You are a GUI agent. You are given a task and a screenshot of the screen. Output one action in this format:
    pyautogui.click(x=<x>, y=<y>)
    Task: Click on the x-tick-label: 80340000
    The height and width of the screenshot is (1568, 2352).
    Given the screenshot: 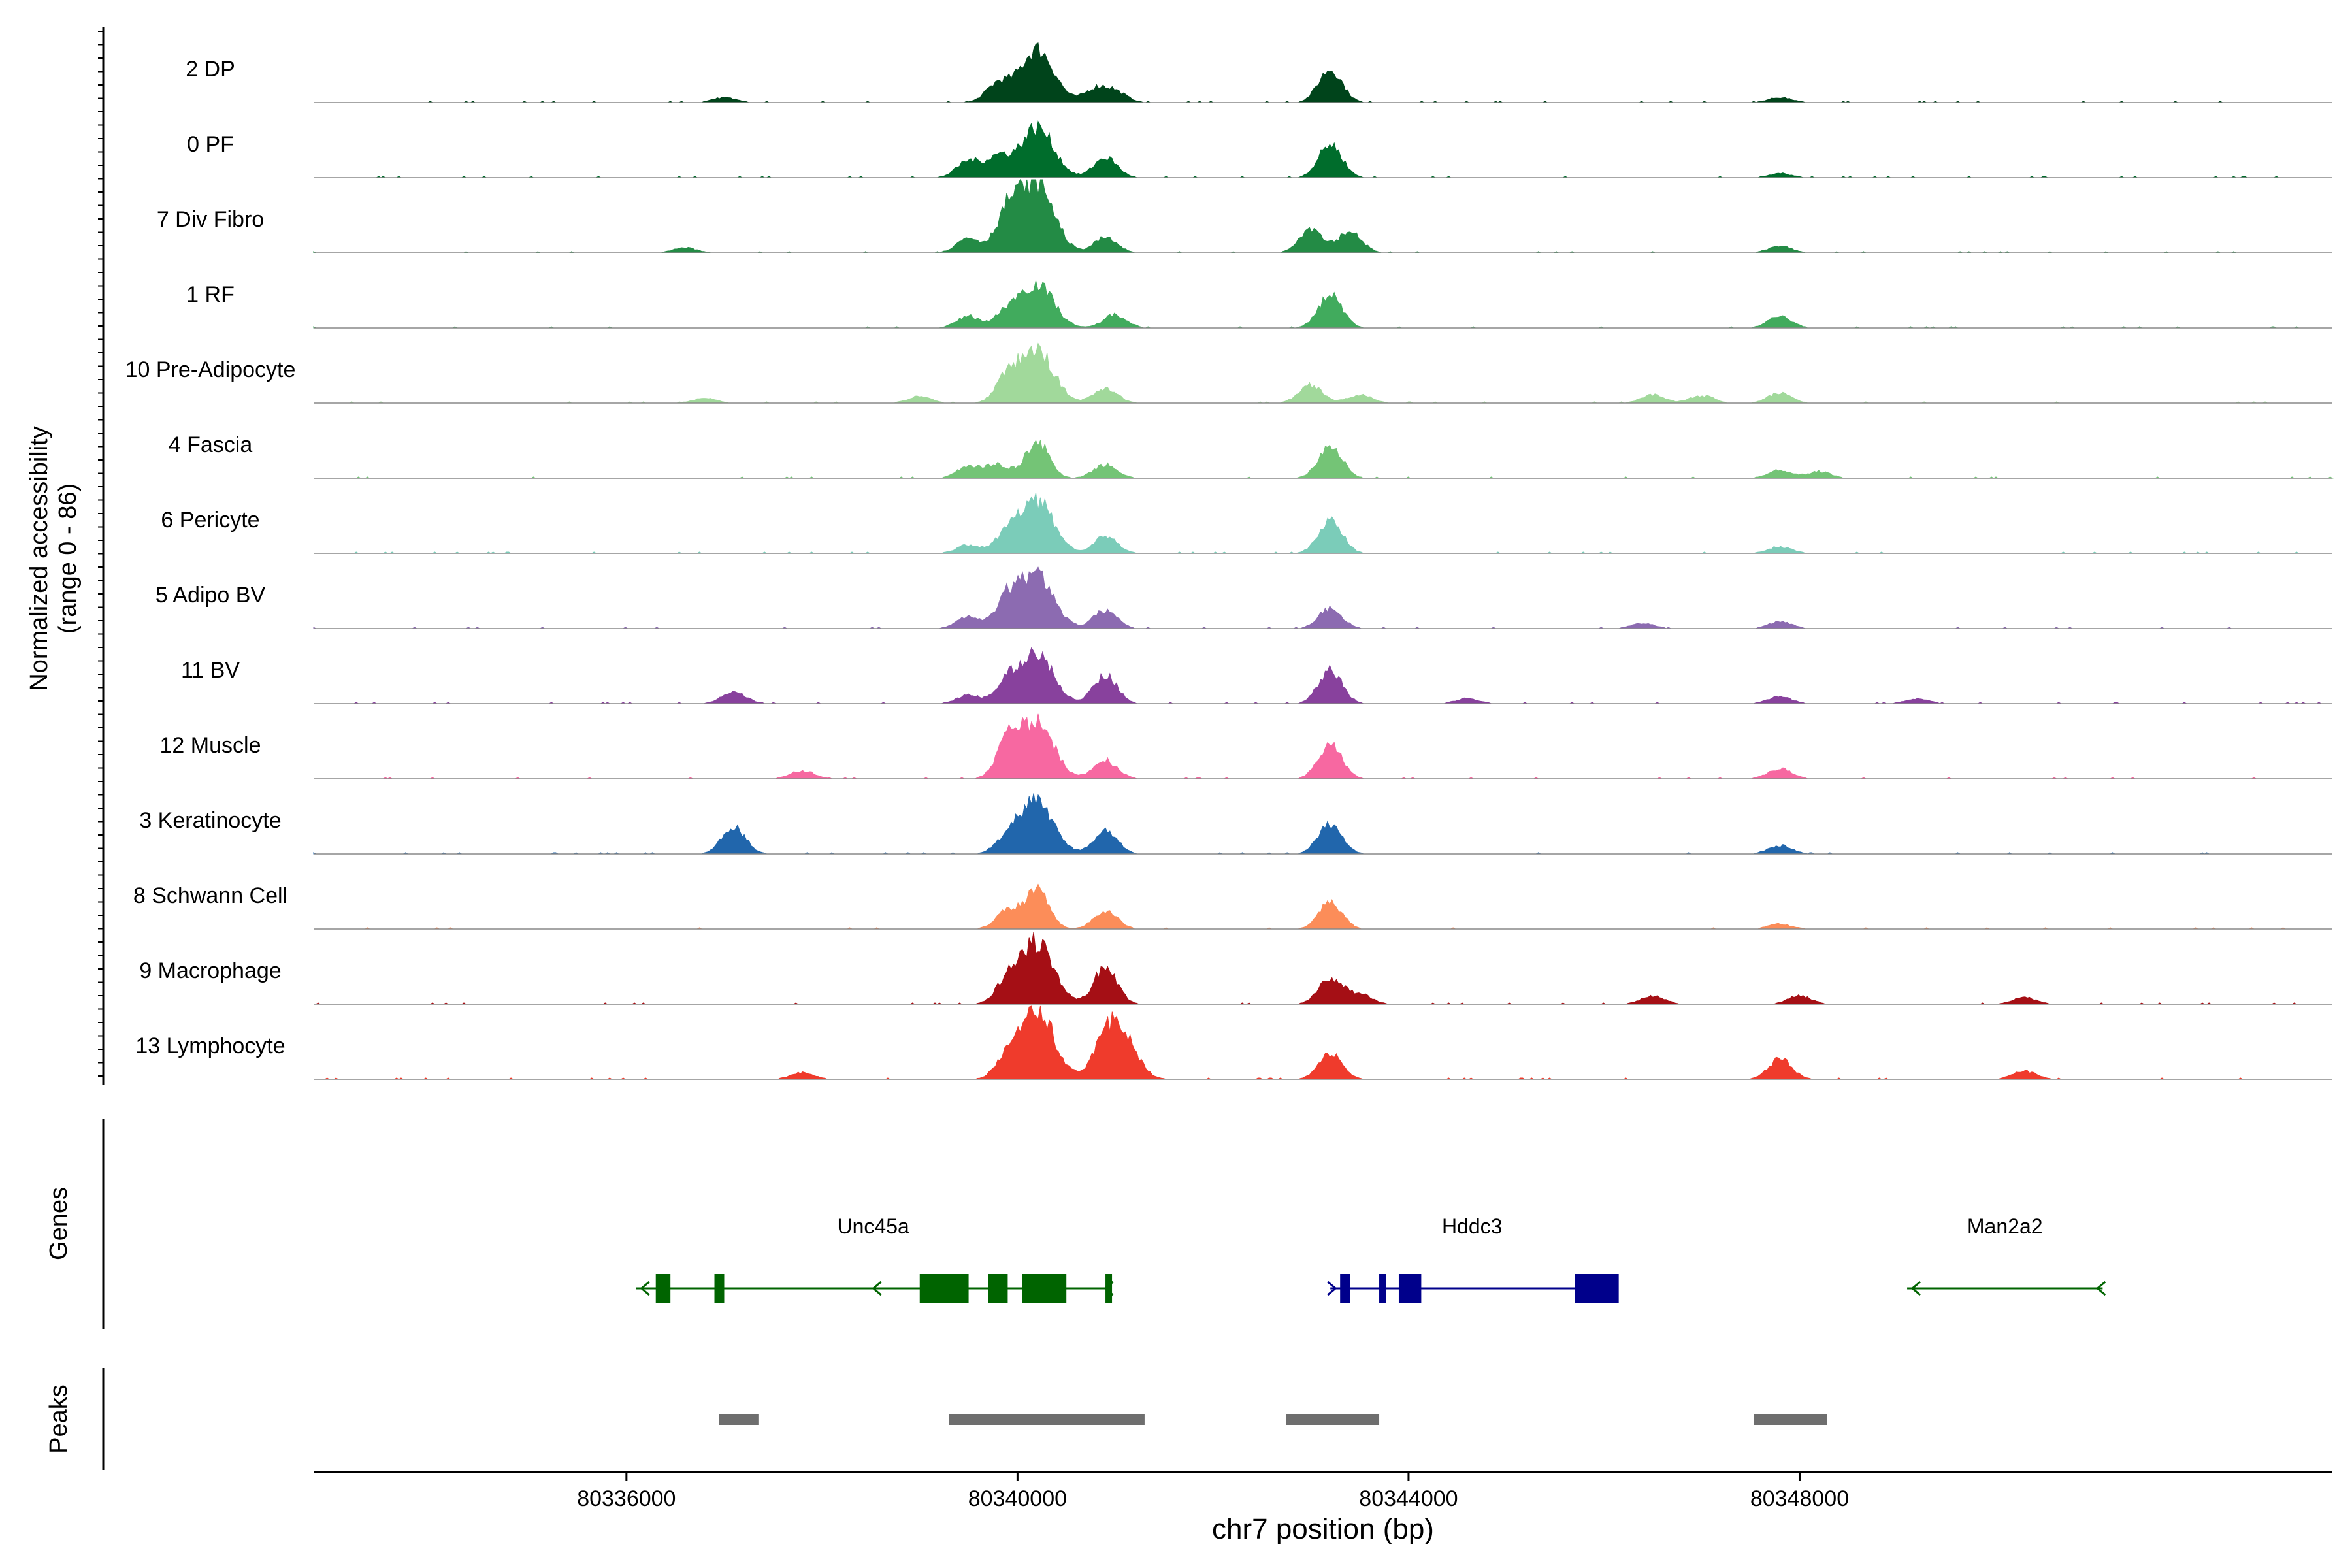 What is the action you would take?
    pyautogui.click(x=1017, y=1498)
    